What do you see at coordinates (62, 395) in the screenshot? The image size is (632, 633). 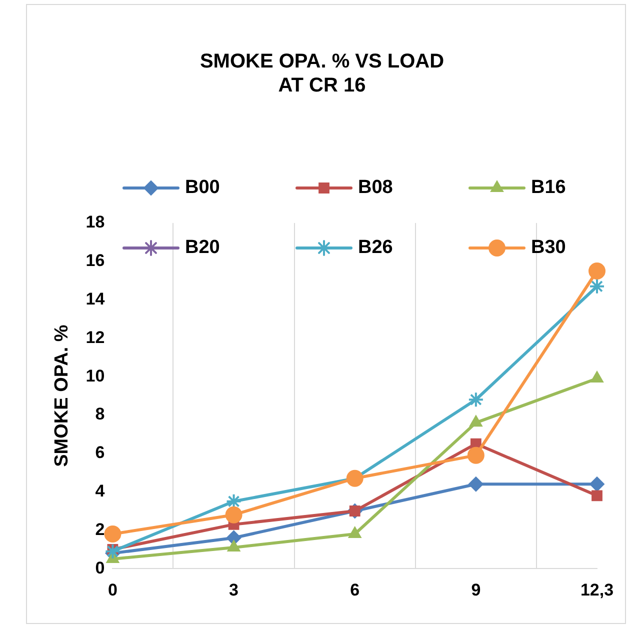 I see `y-axis-title: SMOKE OPA. %` at bounding box center [62, 395].